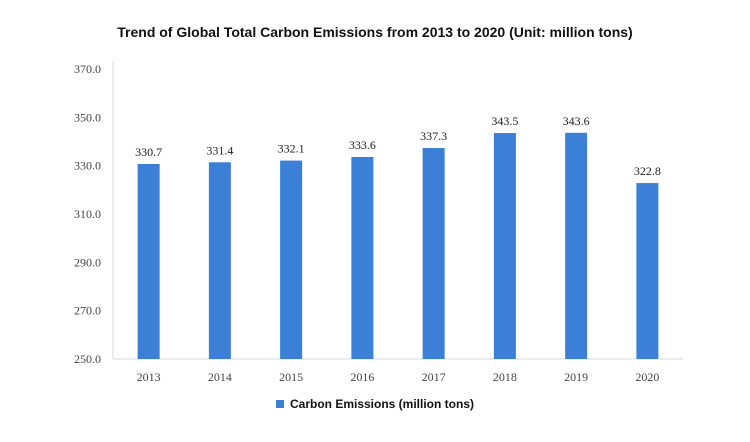  What do you see at coordinates (87, 262) in the screenshot?
I see `y-tick-label: 290.0` at bounding box center [87, 262].